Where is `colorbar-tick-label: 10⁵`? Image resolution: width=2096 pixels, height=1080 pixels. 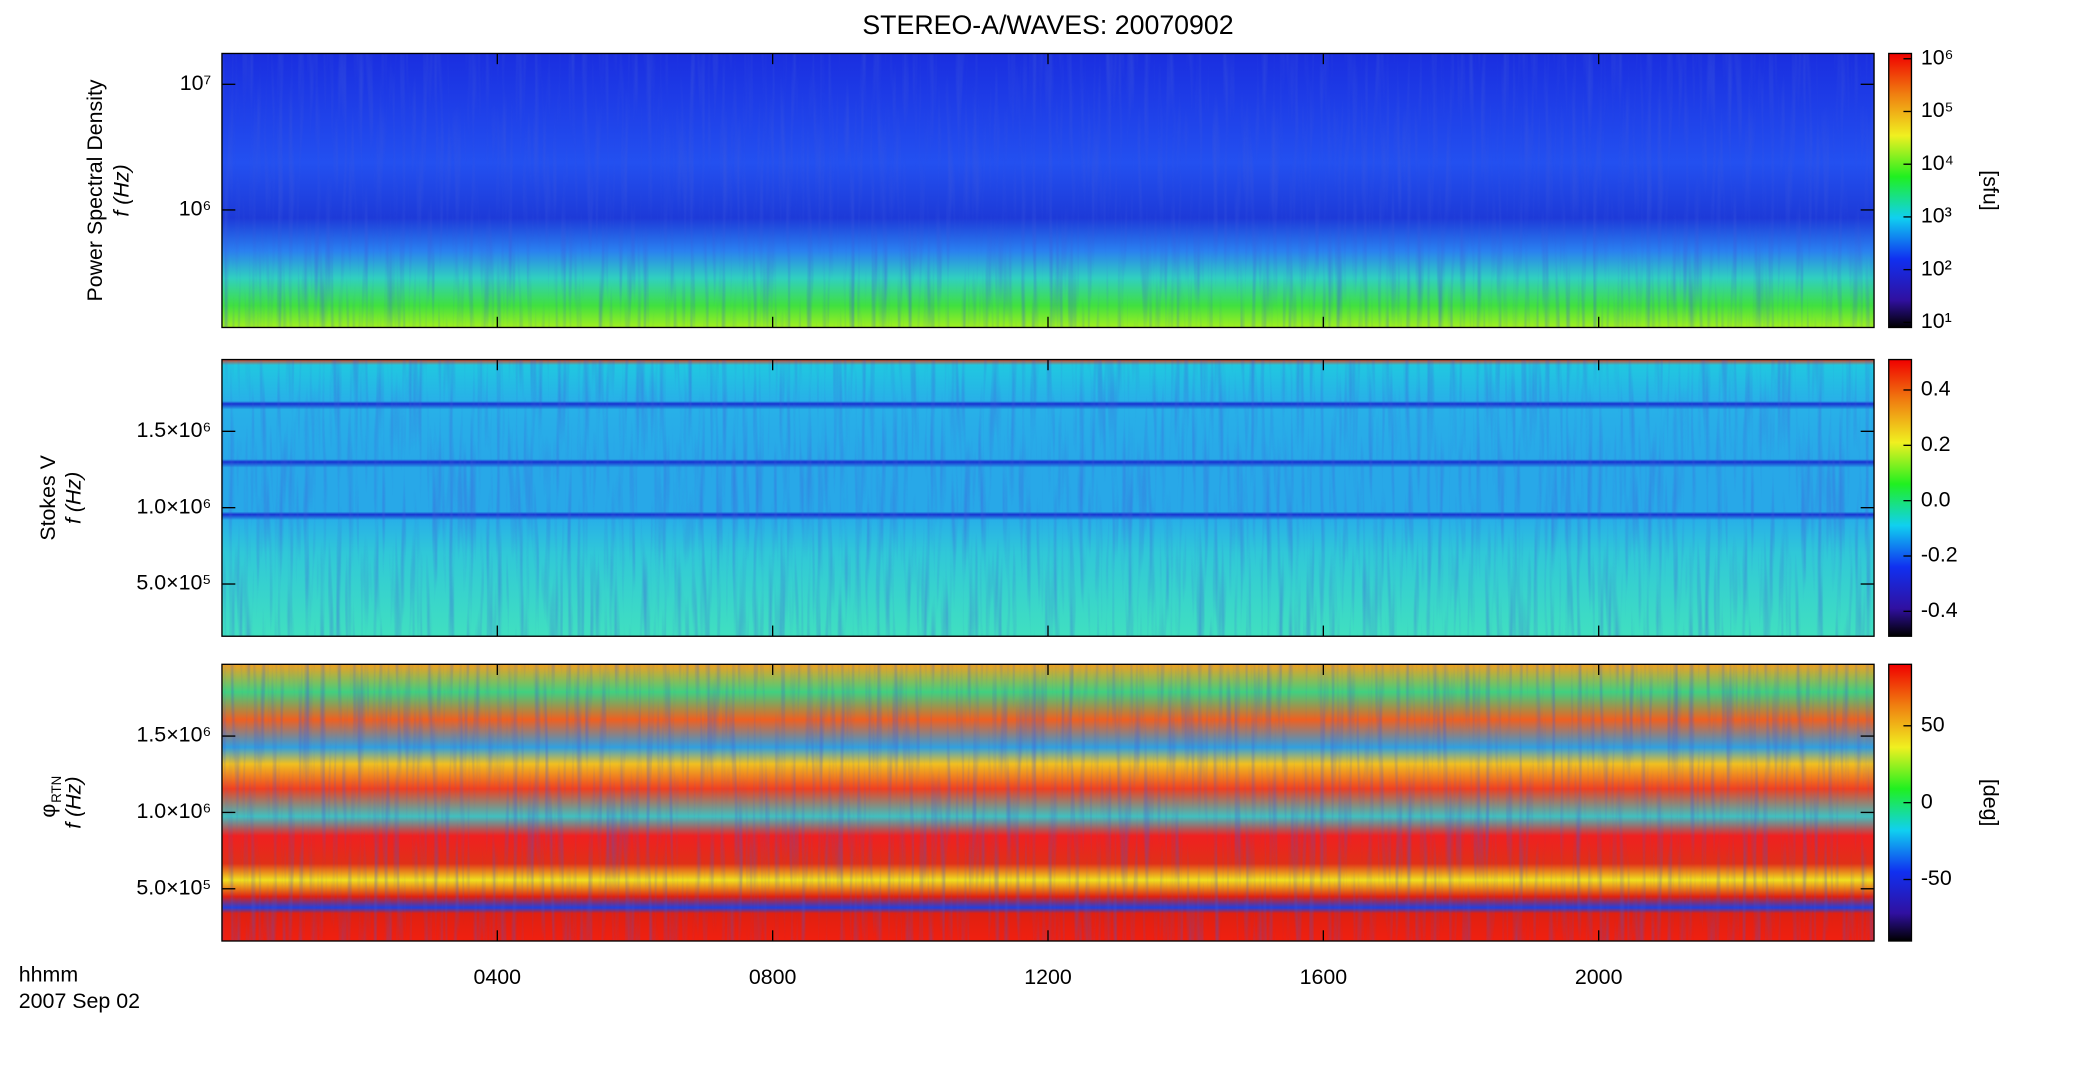
colorbar-tick-label: 10⁵ is located at coordinates (1937, 110).